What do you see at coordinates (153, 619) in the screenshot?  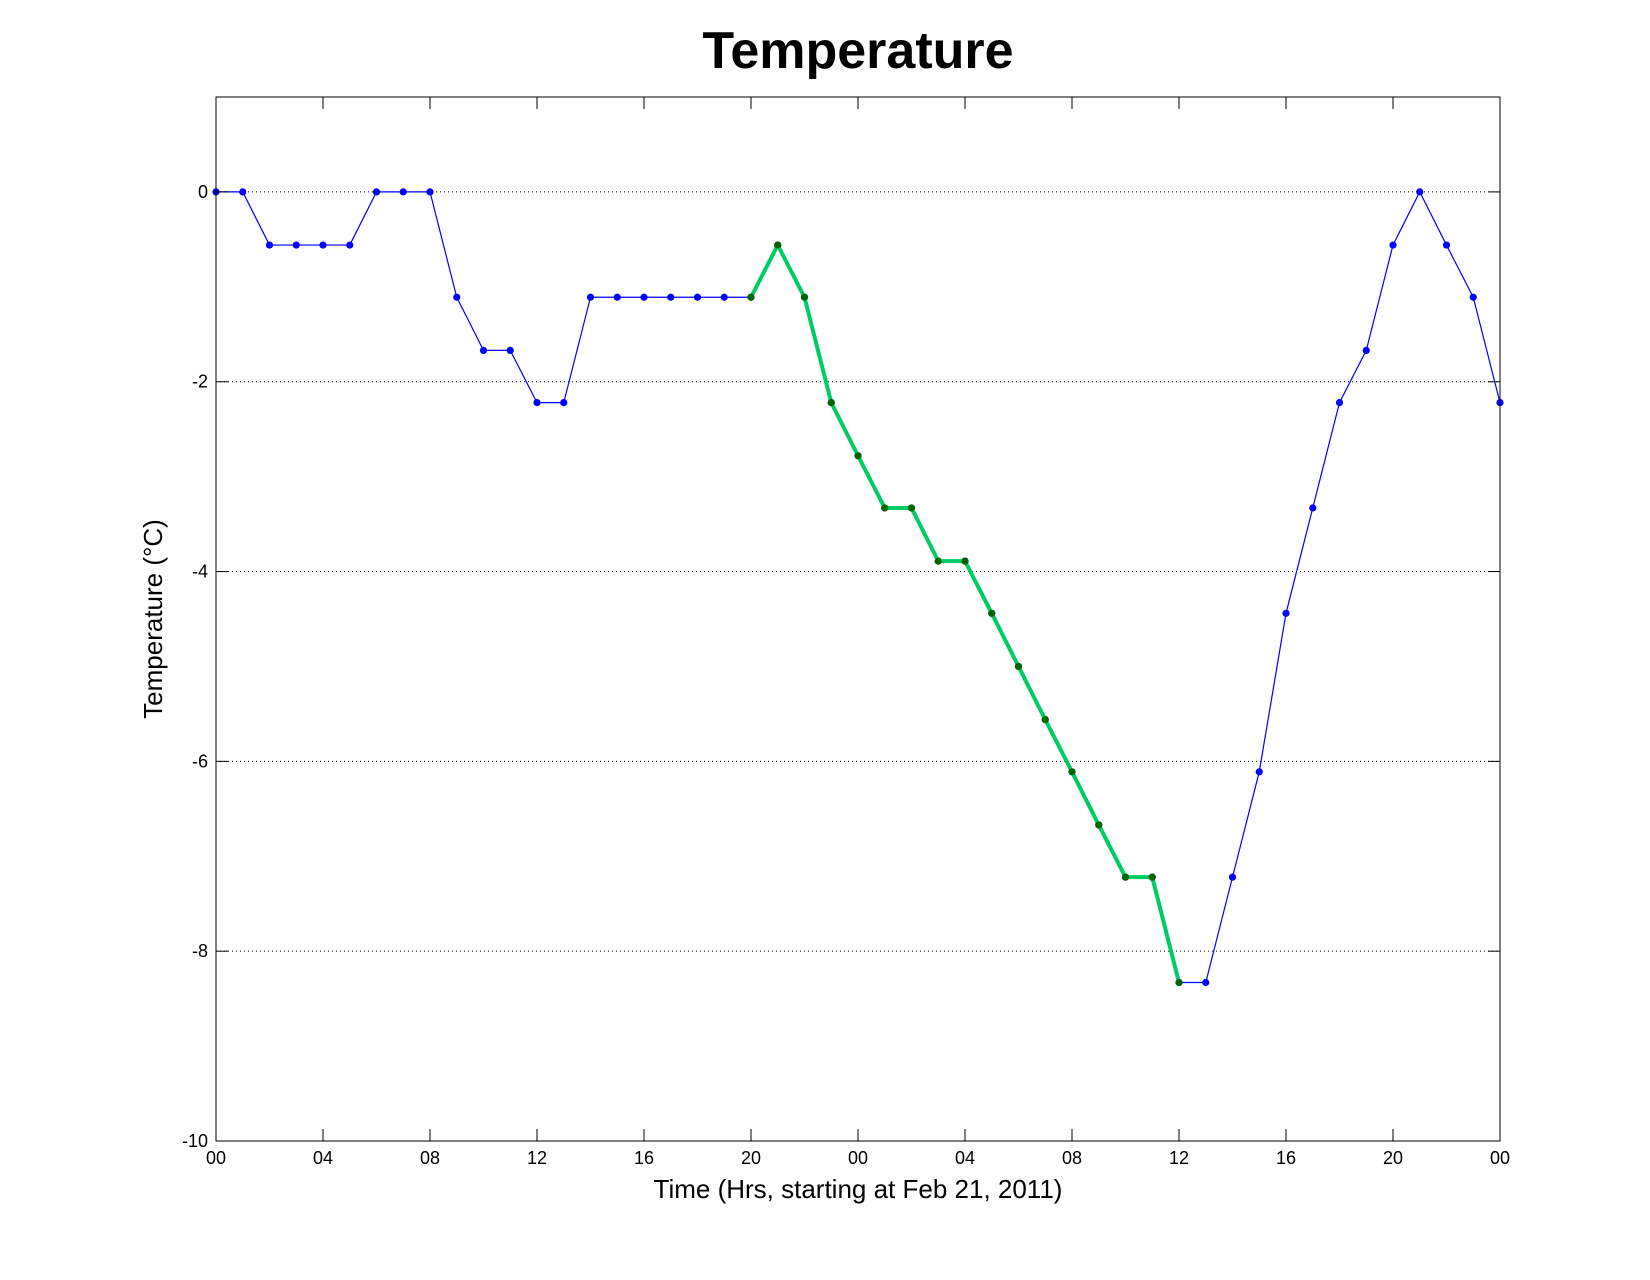 I see `y-axis-label: Temperature (°C)` at bounding box center [153, 619].